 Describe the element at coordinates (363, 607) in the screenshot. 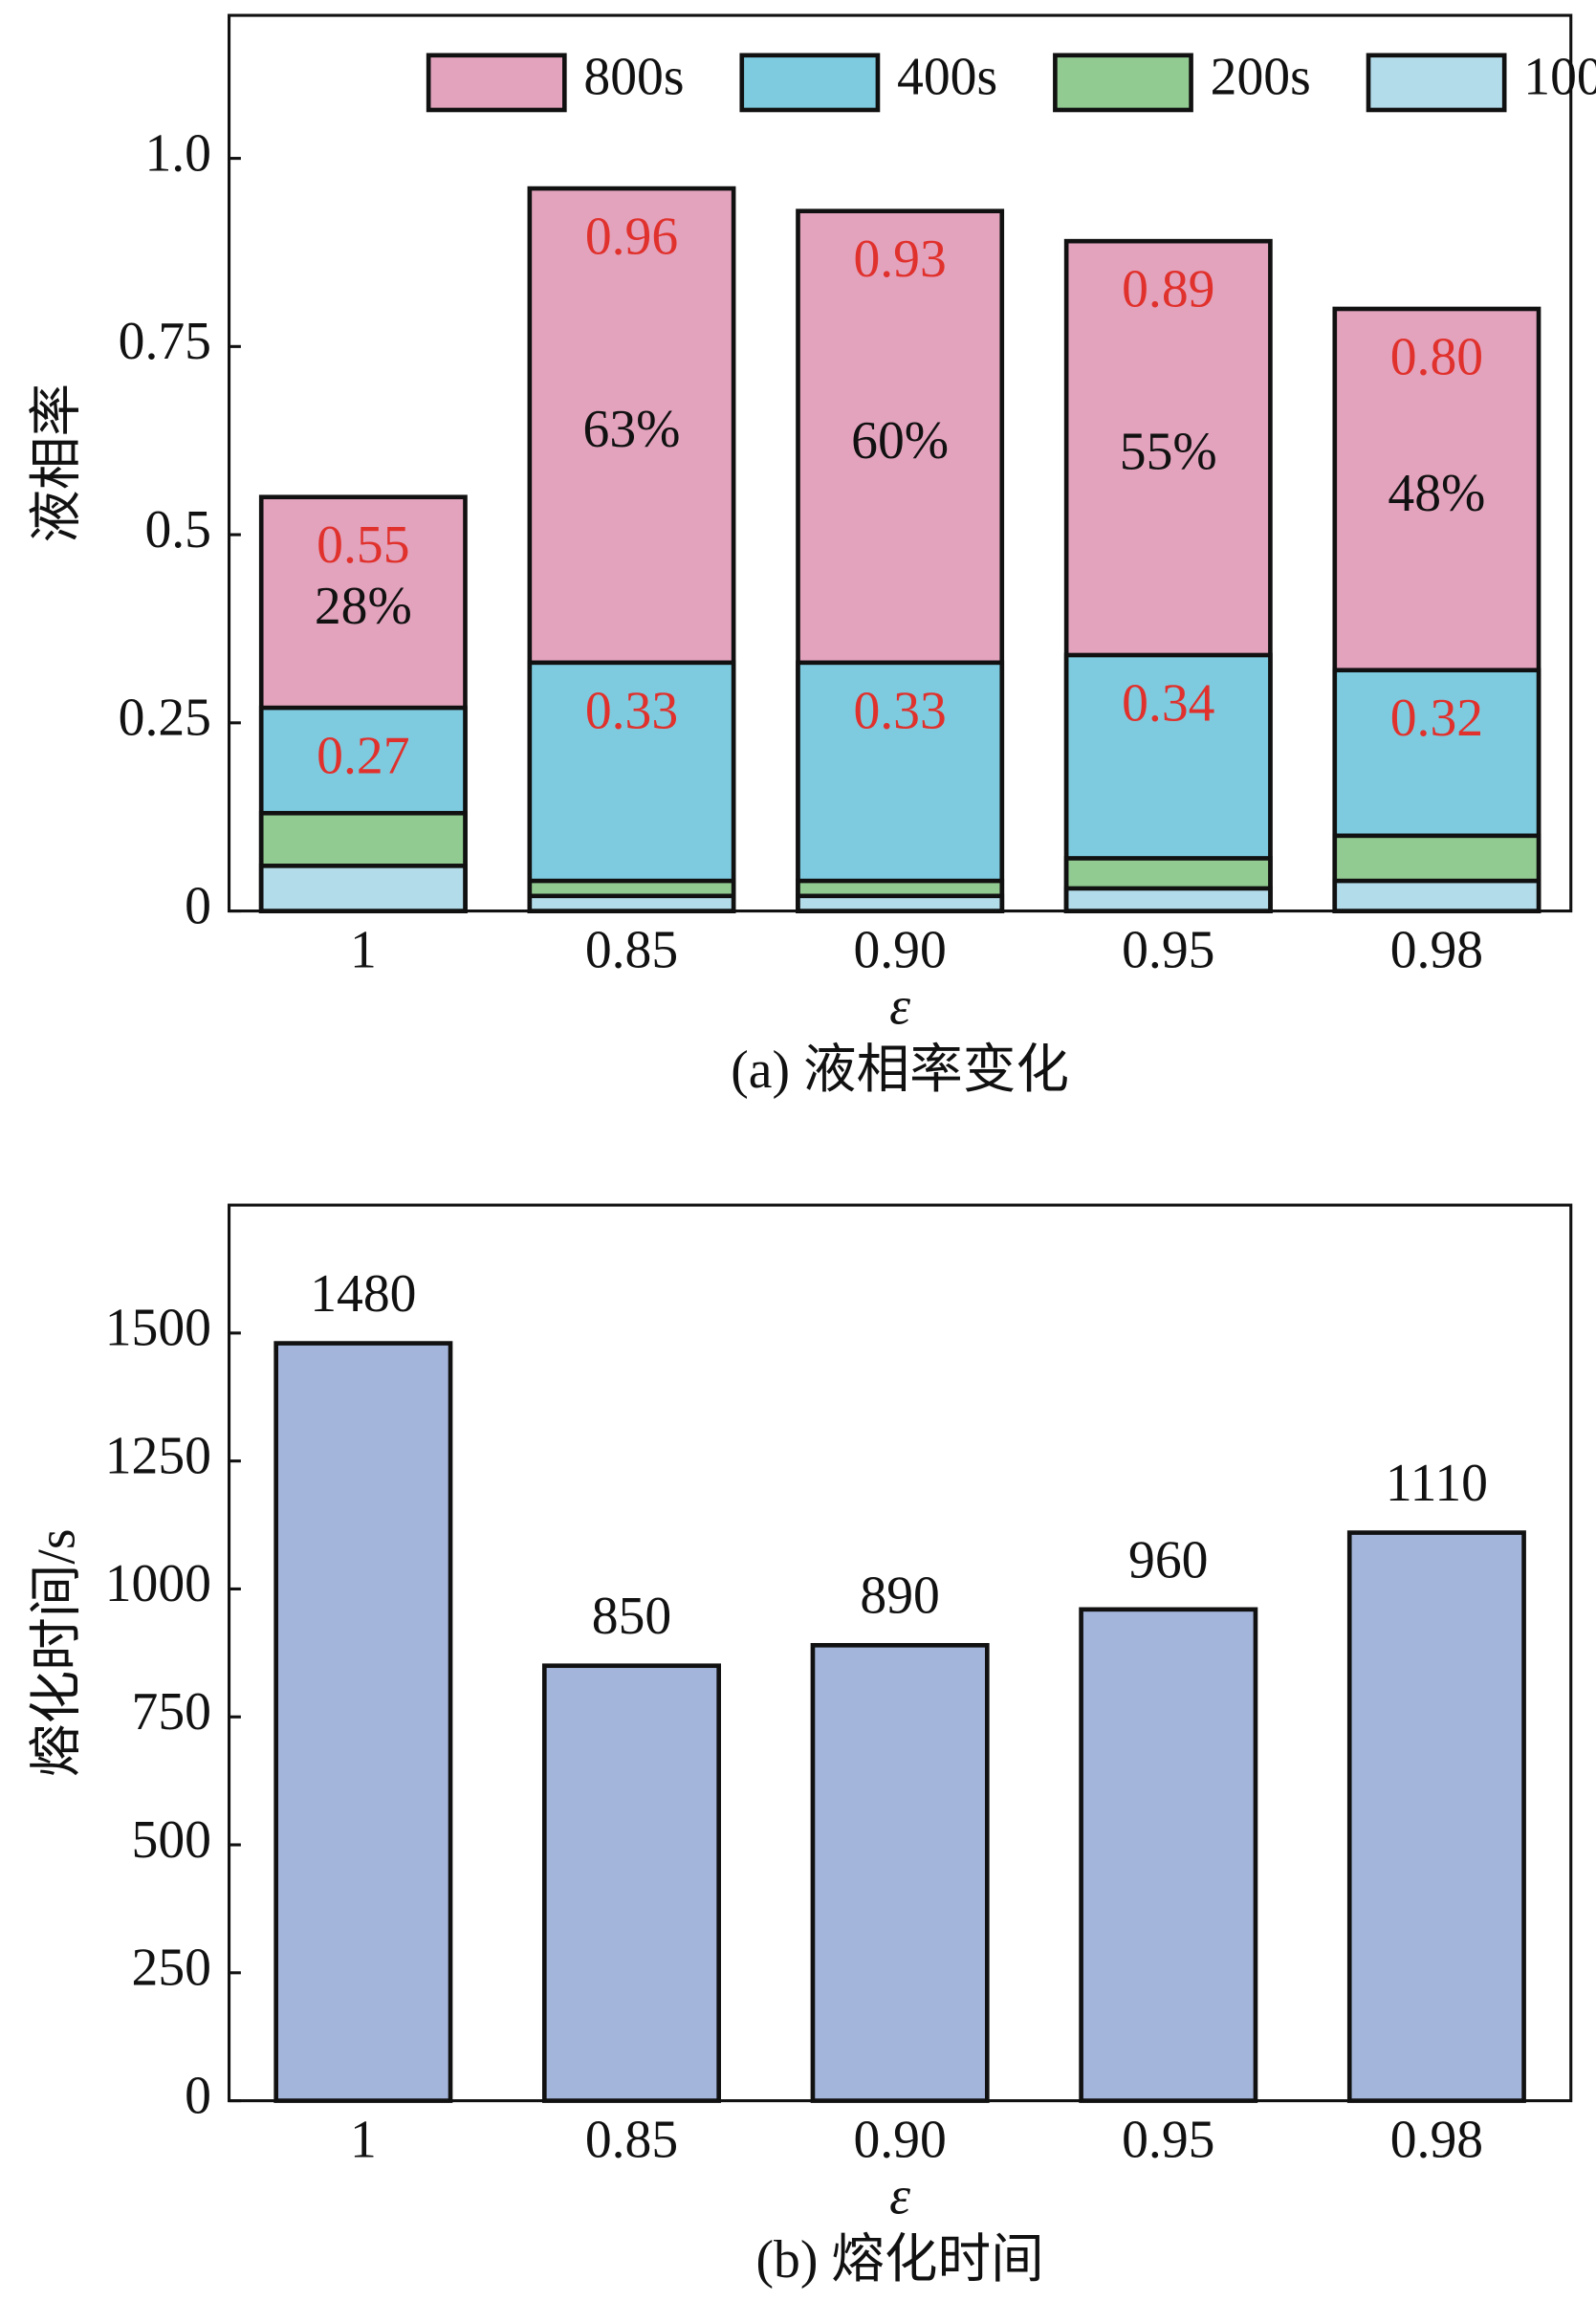

I see `annotation: 28%` at that location.